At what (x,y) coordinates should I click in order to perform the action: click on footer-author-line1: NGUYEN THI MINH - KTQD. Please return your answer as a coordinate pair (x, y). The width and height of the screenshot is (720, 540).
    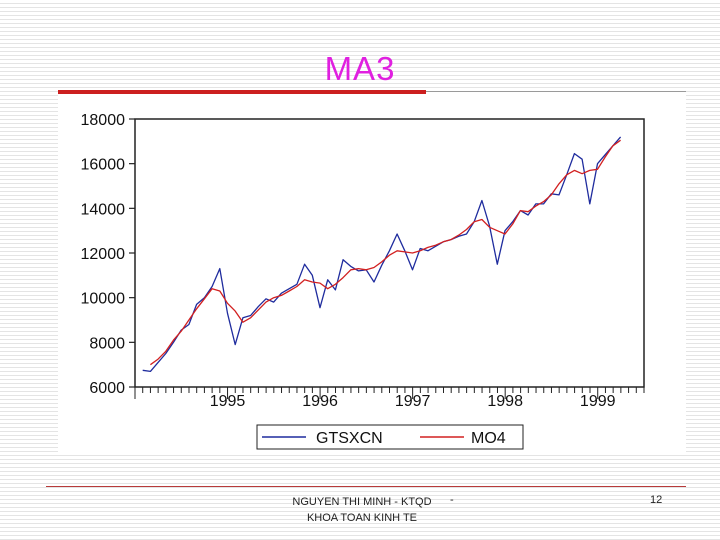
    Looking at the image, I should click on (362, 502).